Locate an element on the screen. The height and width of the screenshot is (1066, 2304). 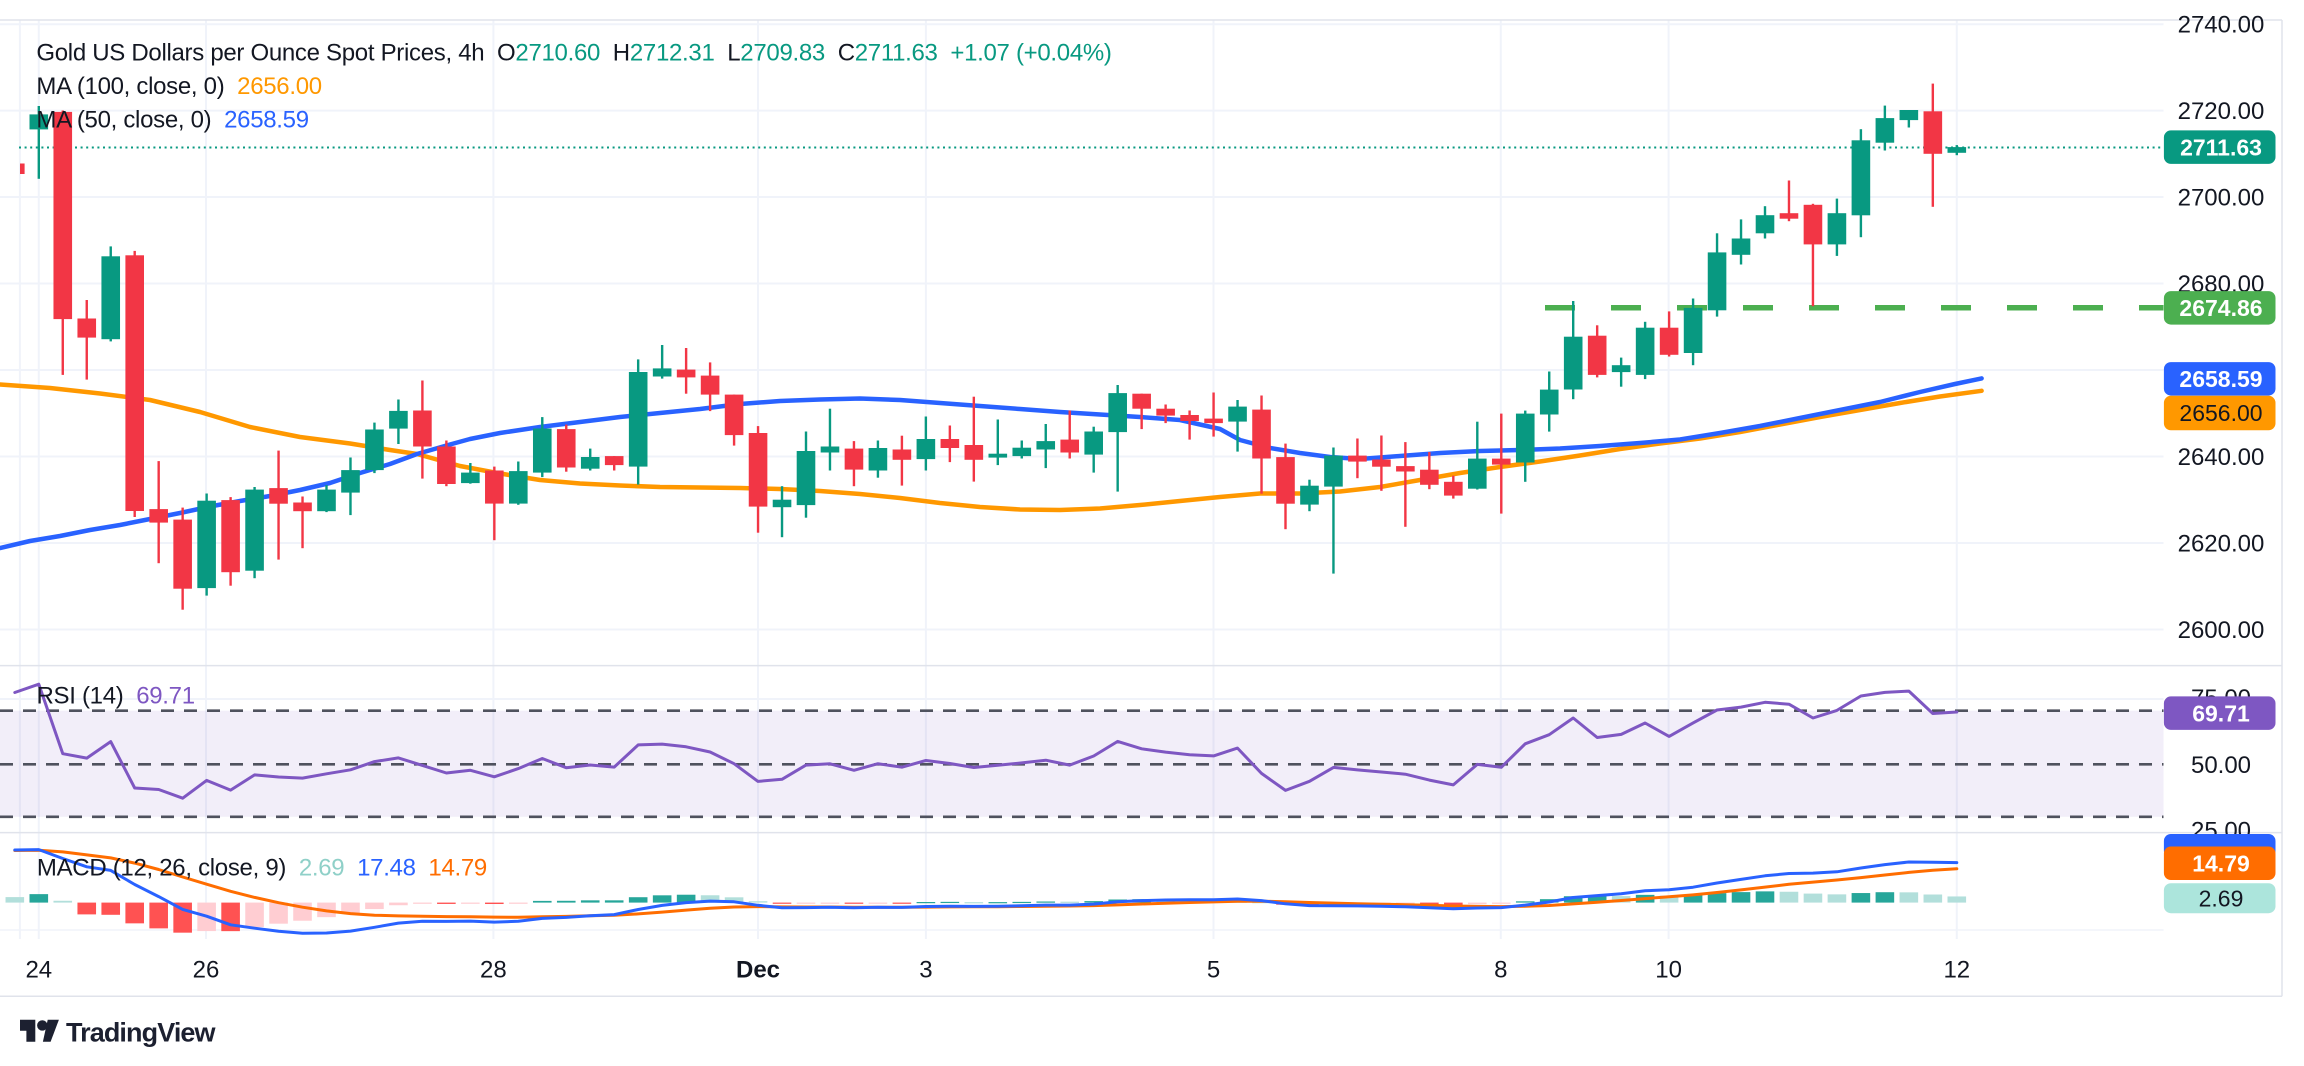
svg-text: 5 is located at coordinates (1213, 970).